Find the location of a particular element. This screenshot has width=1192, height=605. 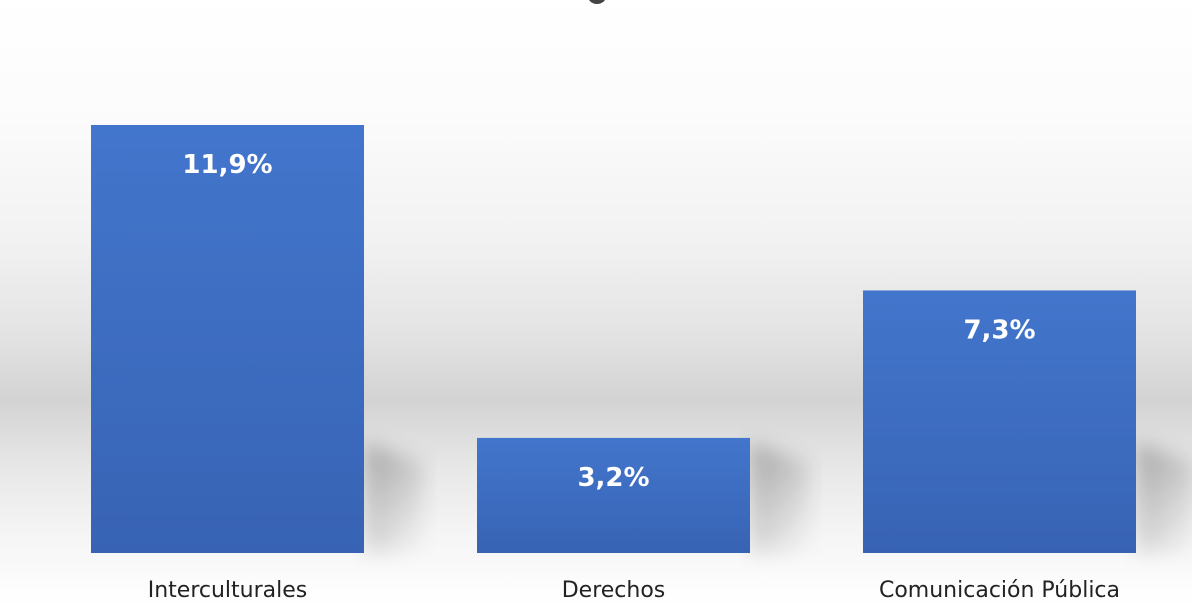

category-label-comunicacion-publica: Comunicación Pública is located at coordinates (999, 590).